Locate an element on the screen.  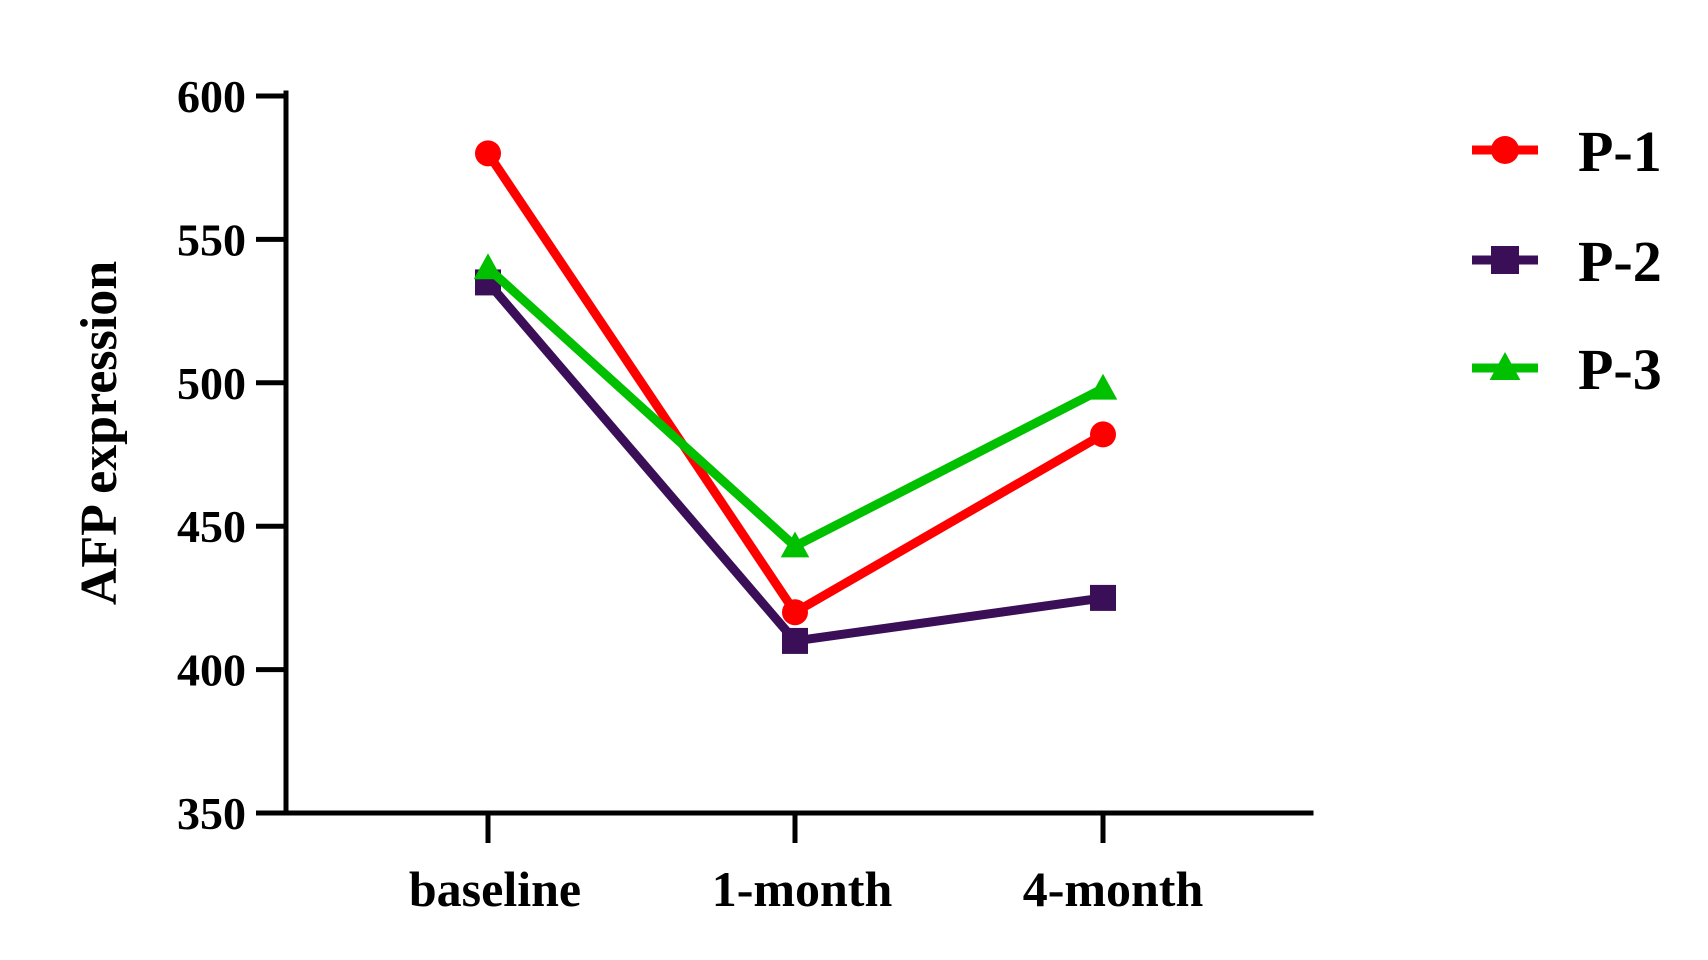
legend: P-1 P-2 P-3 is located at coordinates (1567, 260).